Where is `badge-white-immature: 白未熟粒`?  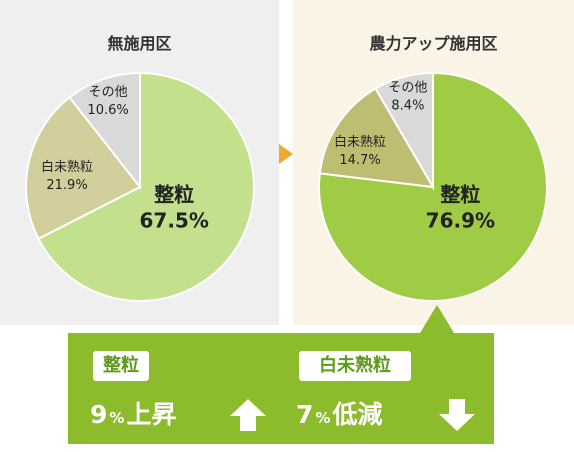
badge-white-immature: 白未熟粒 is located at coordinates (355, 366).